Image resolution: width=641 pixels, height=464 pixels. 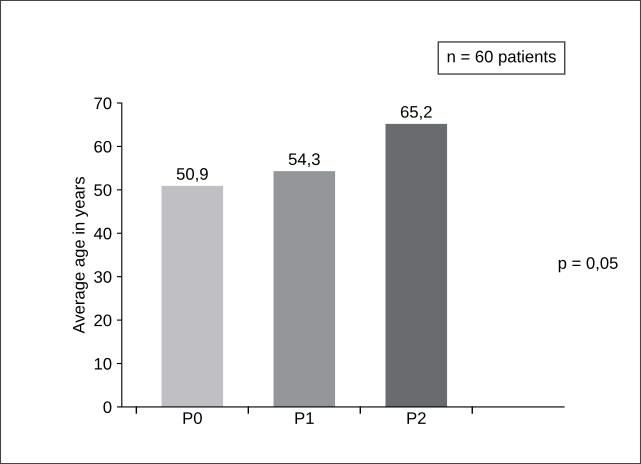 What do you see at coordinates (193, 418) in the screenshot?
I see `x-tick-label: P0` at bounding box center [193, 418].